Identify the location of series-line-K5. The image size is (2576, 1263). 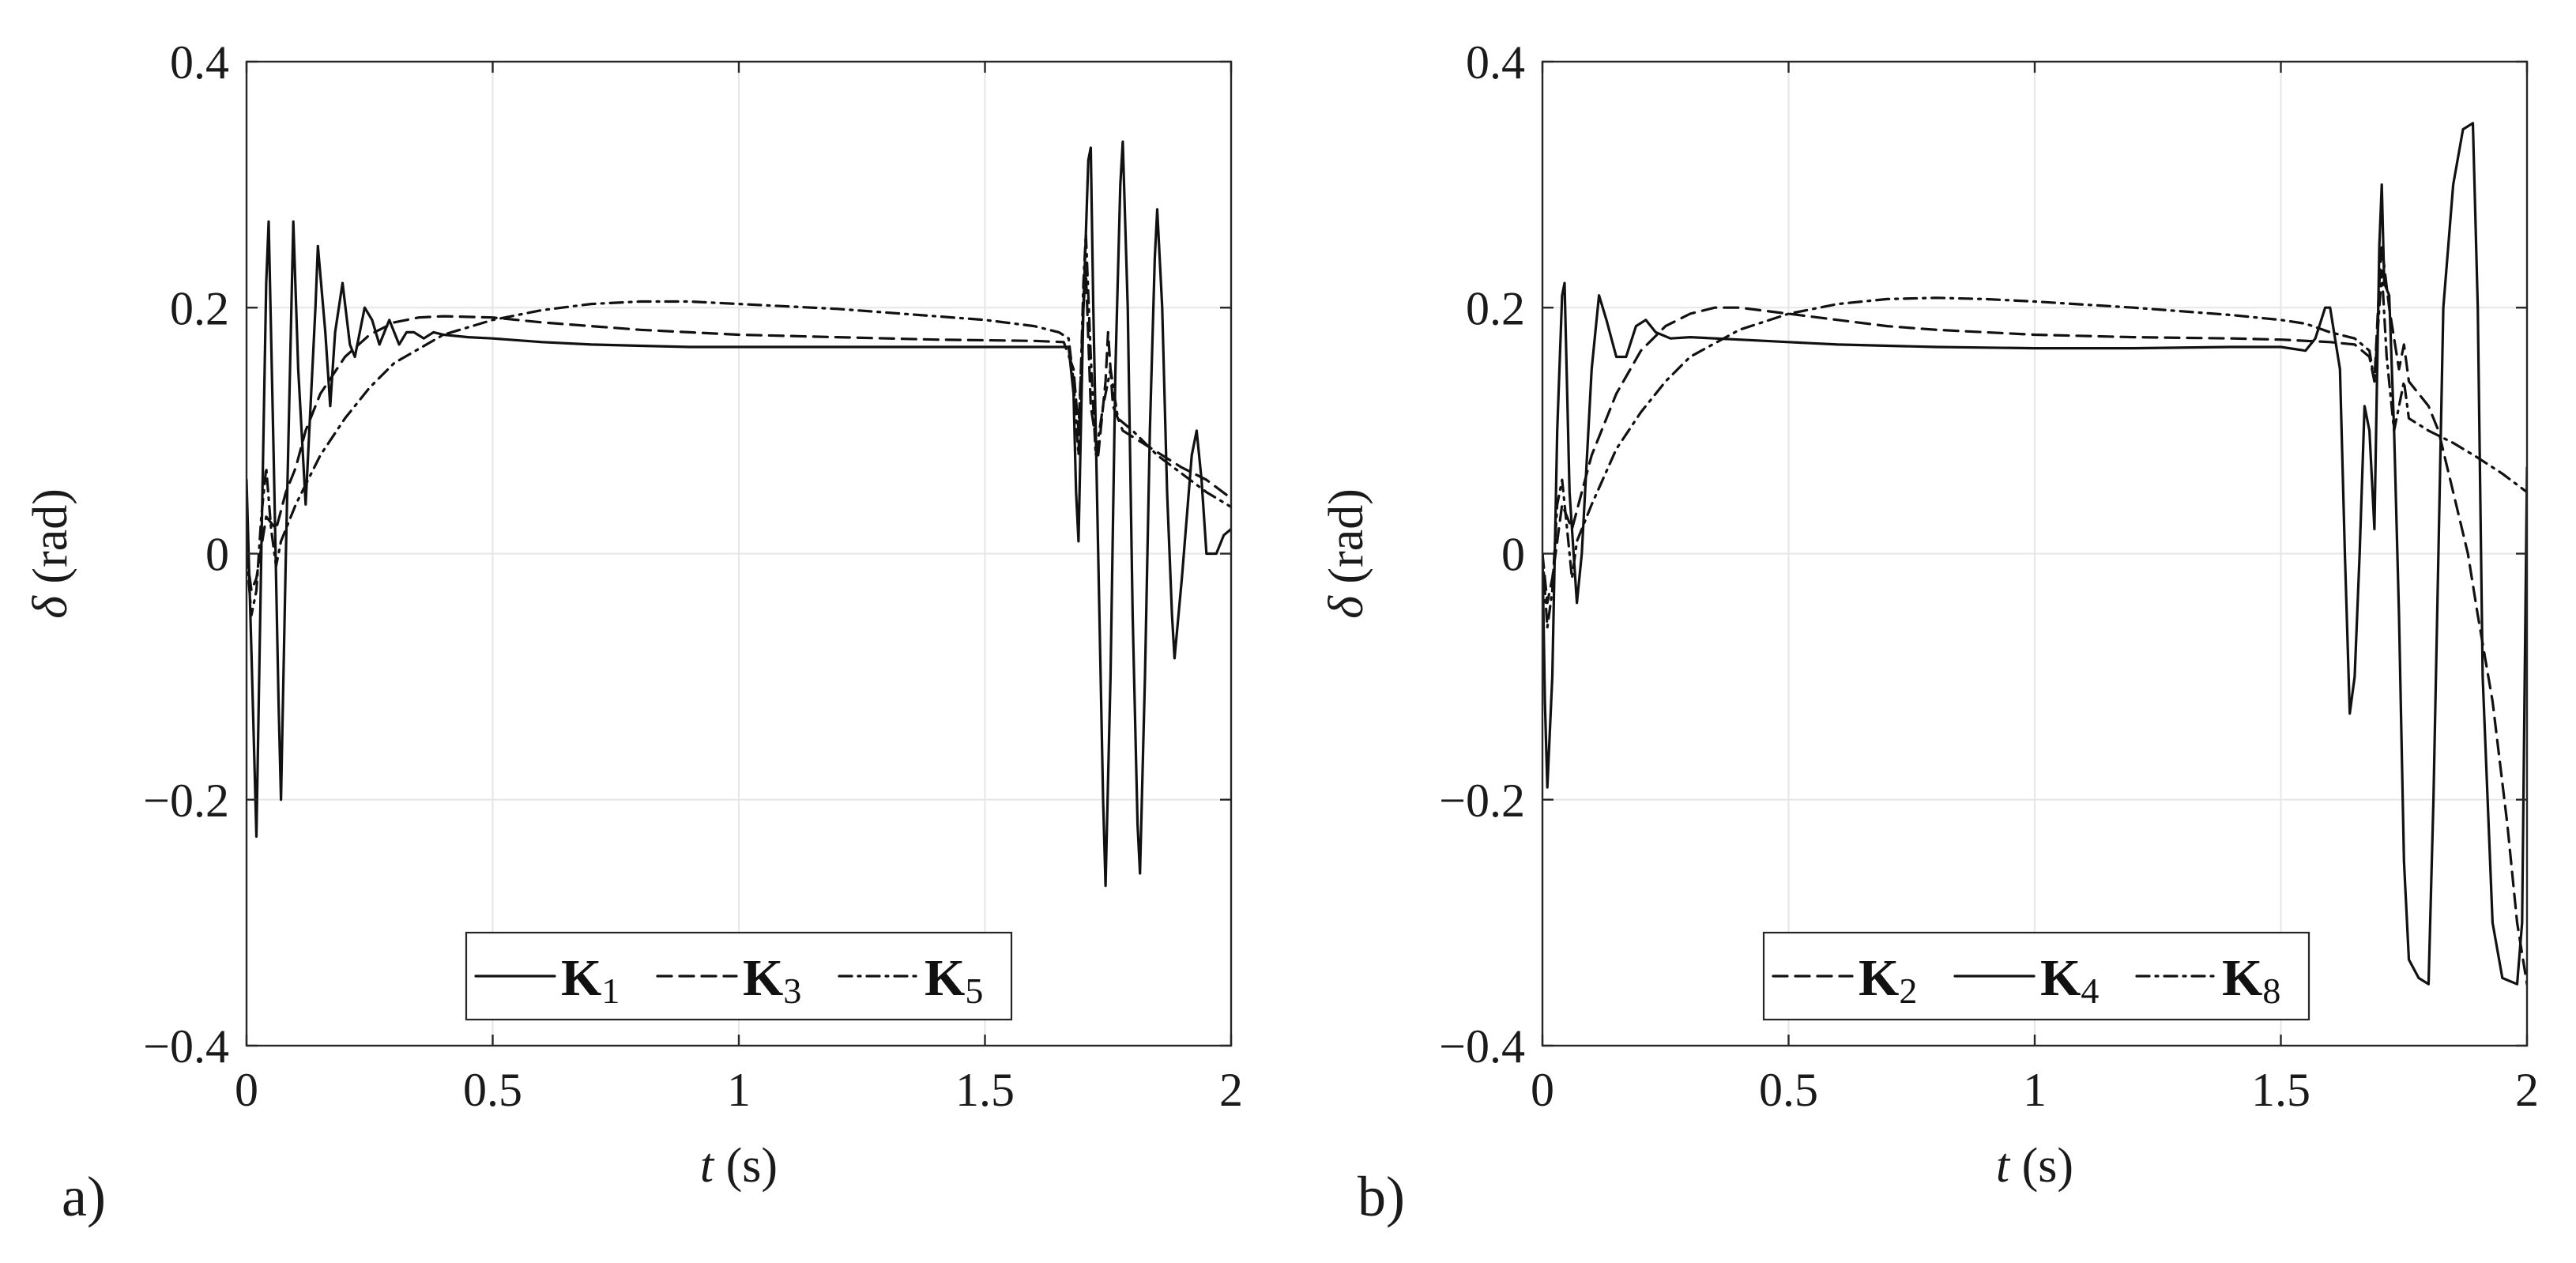
(739, 424).